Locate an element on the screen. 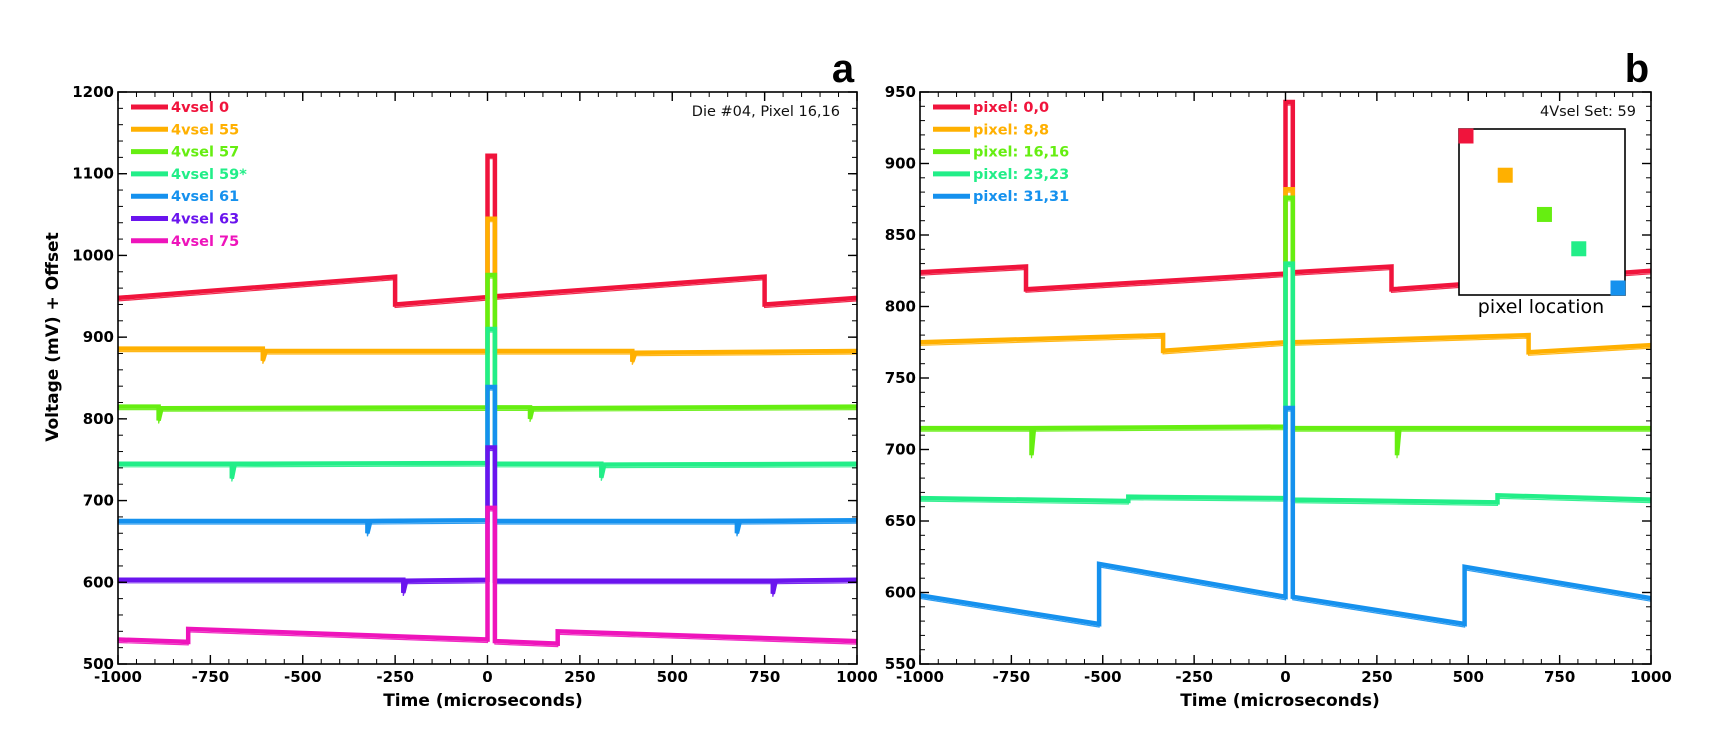 Image resolution: width=1736 pixels, height=755 pixels. legend-label: pixel: 16,16 is located at coordinates (1021, 153).